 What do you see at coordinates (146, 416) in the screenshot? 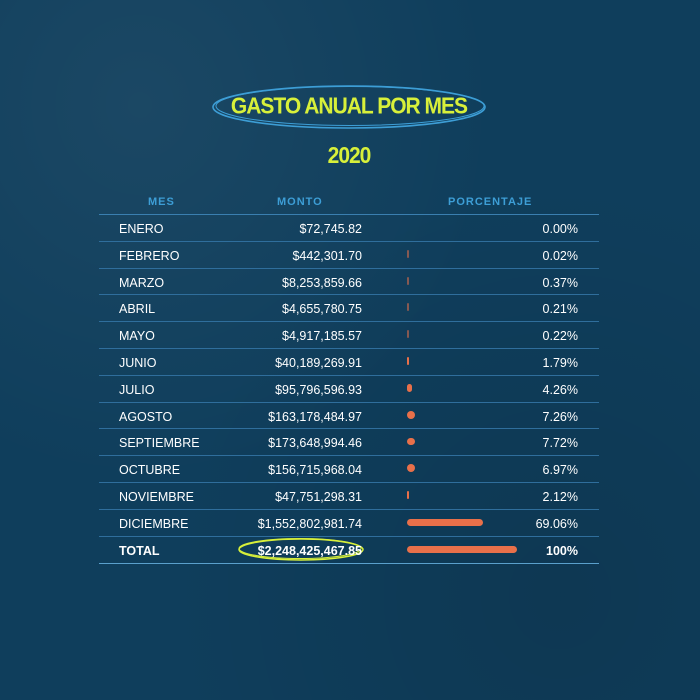
I see `row-mes: AGOSTO` at bounding box center [146, 416].